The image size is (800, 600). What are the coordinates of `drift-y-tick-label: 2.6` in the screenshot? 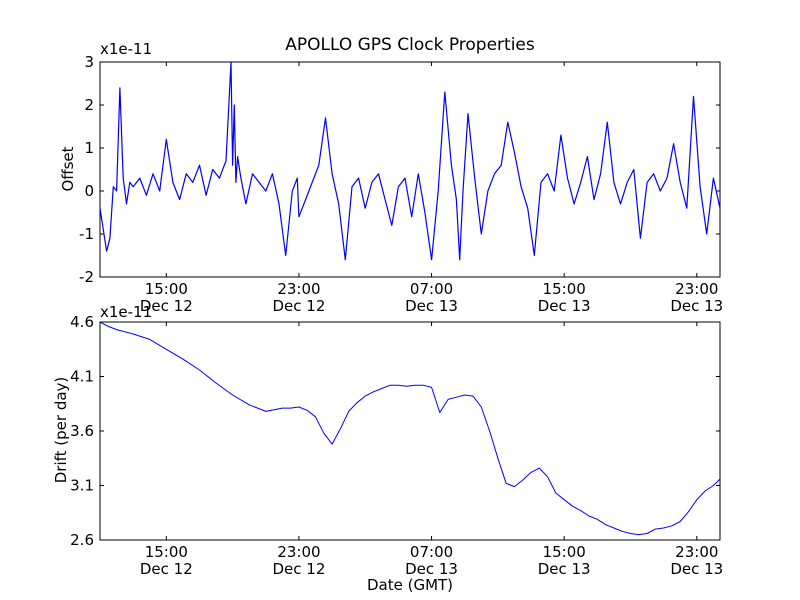 It's located at (82, 540).